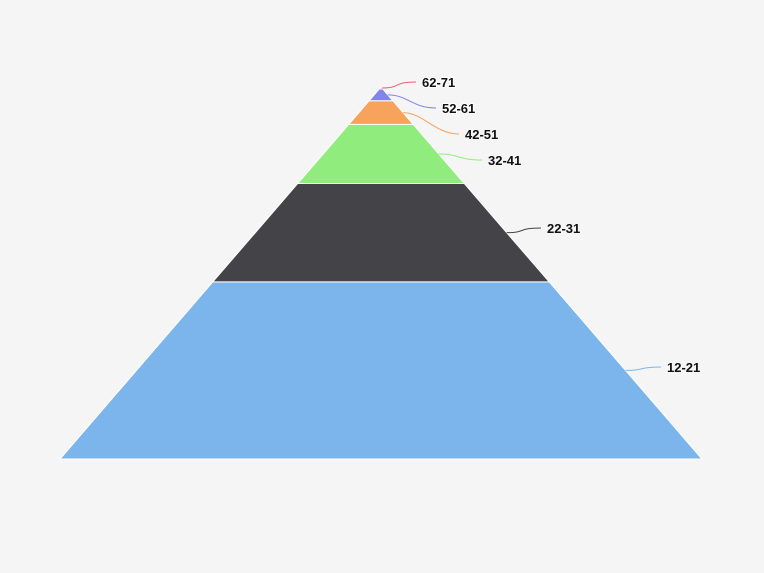  I want to click on data-label-42-51: 42-51, so click(481, 134).